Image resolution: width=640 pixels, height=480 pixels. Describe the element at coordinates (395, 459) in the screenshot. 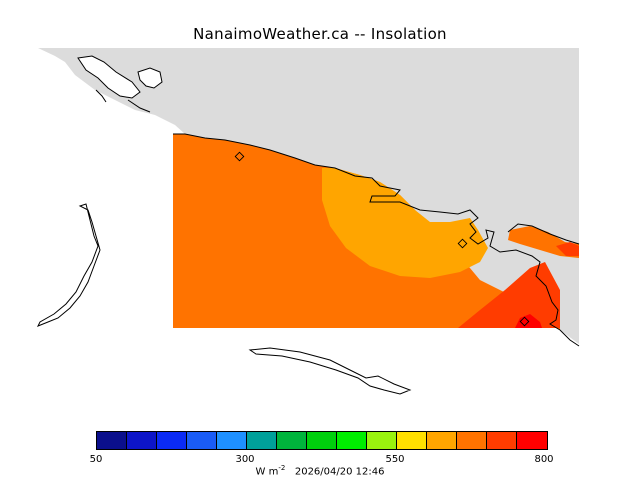

I see `legend-tick: 550` at that location.